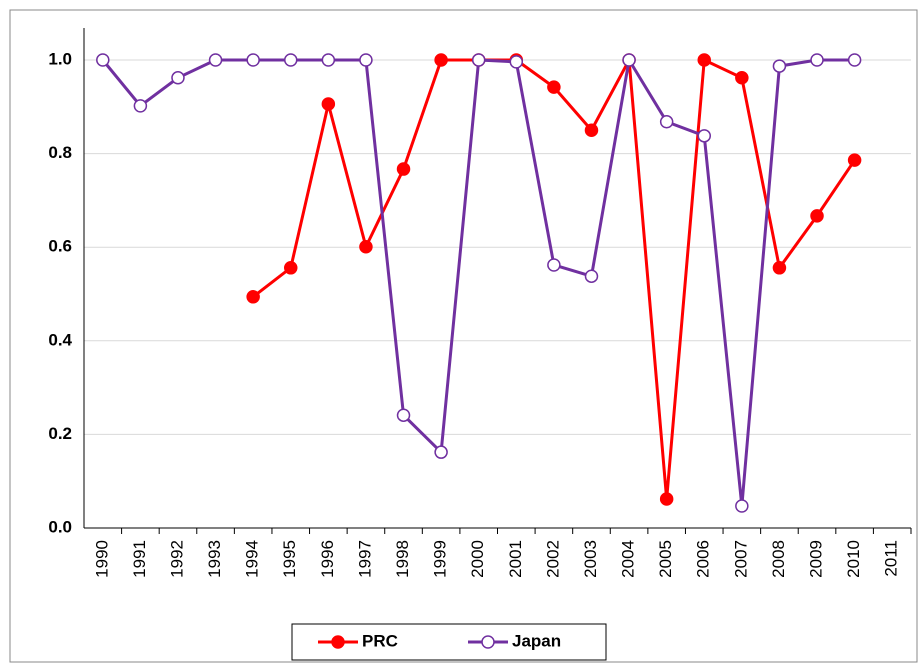 This screenshot has width=920, height=669. Describe the element at coordinates (853, 559) in the screenshot. I see `x-tick-label: 2010` at that location.